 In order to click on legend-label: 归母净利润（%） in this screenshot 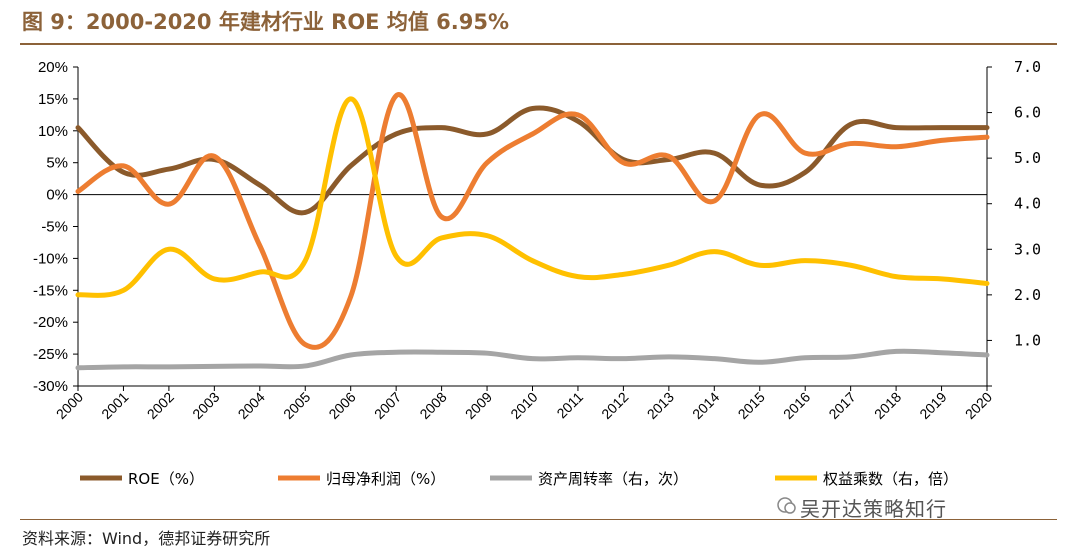, I will do `click(385, 479)`.